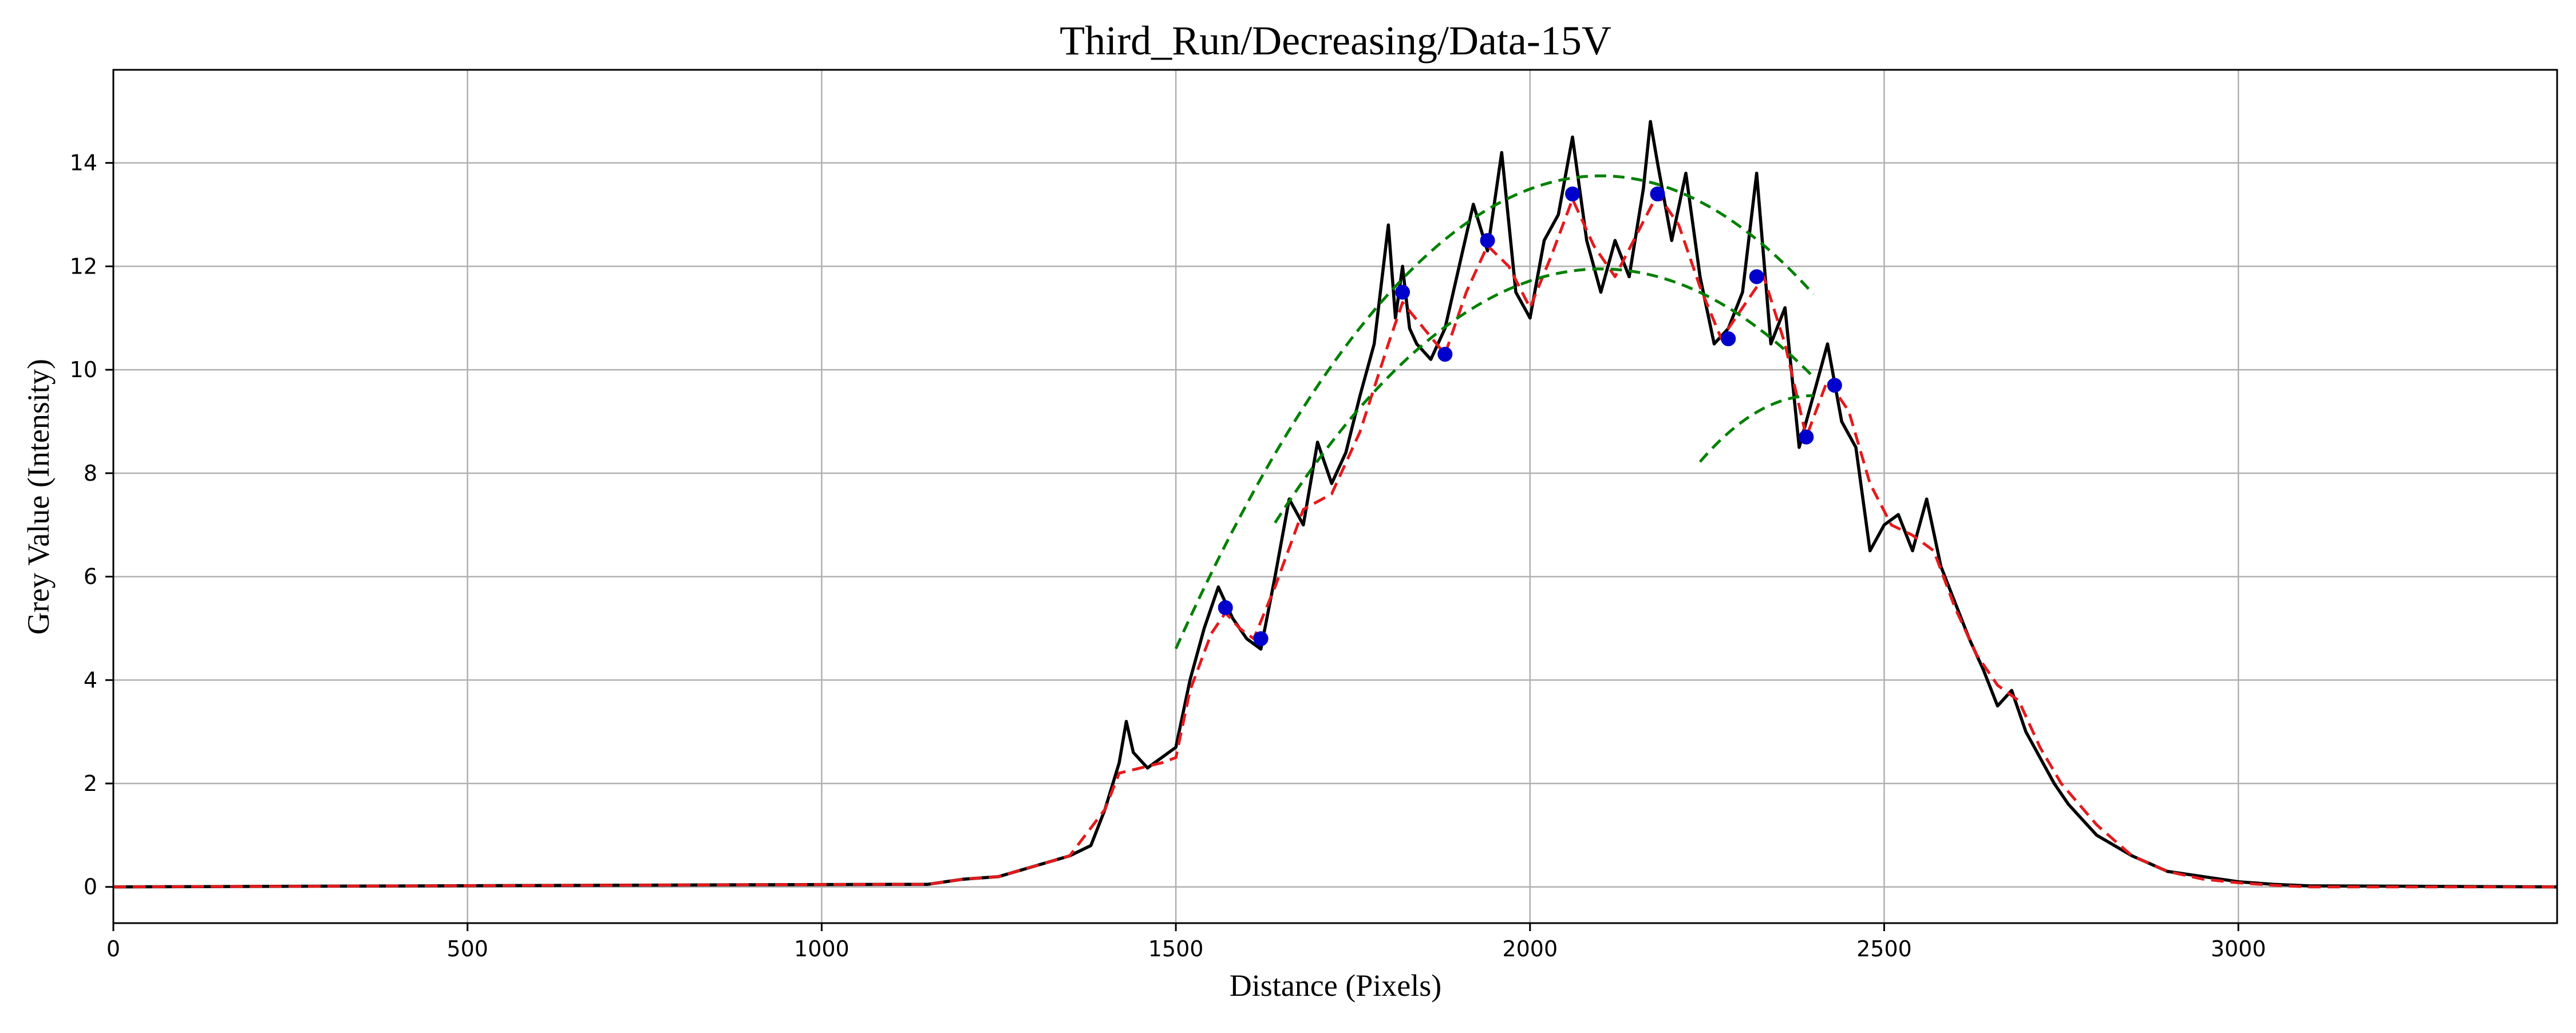  I want to click on y-tick-label: 10, so click(83, 370).